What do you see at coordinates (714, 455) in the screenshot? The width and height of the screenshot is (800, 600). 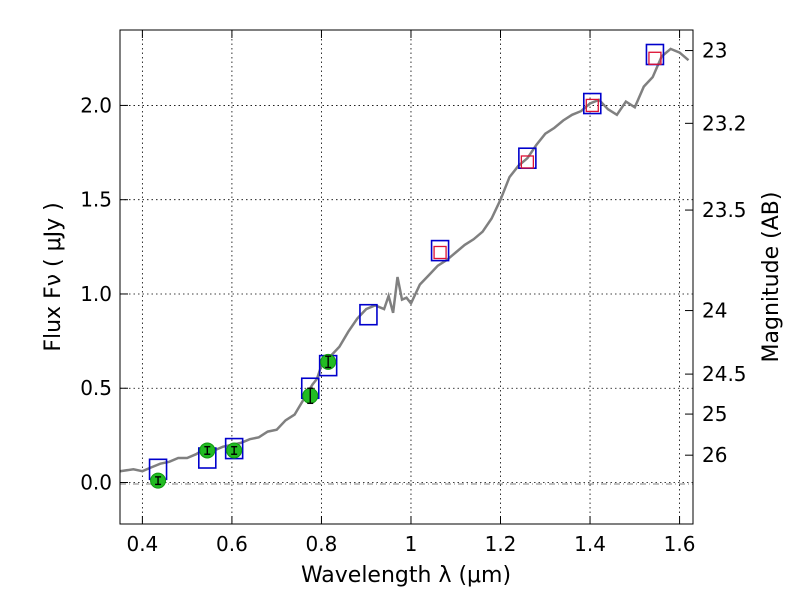 I see `magnitude-tick-label: 26` at bounding box center [714, 455].